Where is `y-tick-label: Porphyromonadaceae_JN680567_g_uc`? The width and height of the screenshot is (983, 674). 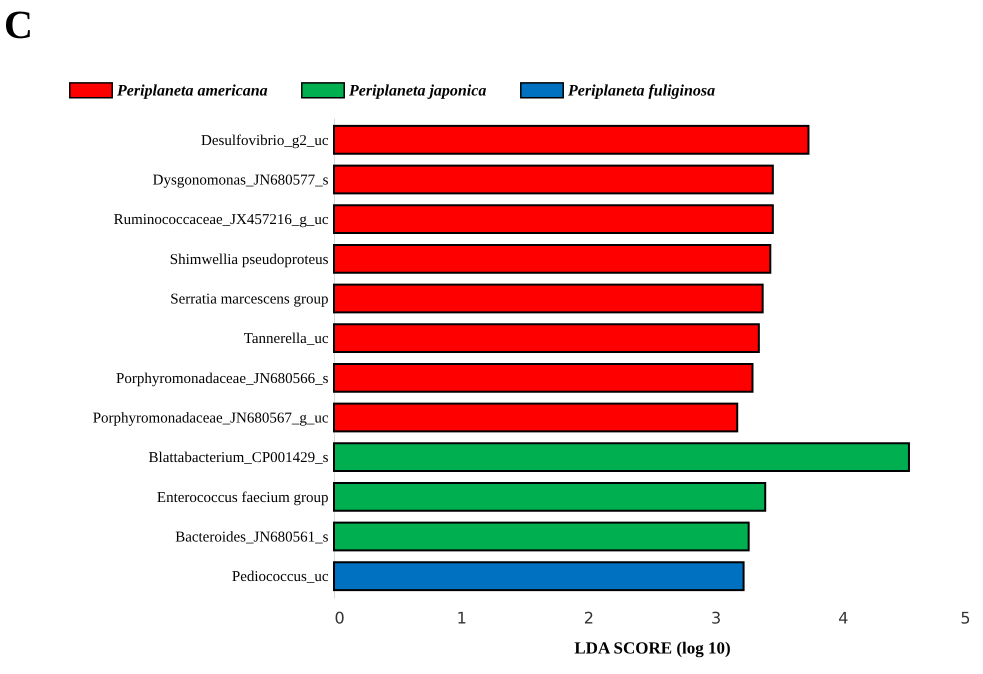 y-tick-label: Porphyromonadaceae_JN680567_g_uc is located at coordinates (210, 418).